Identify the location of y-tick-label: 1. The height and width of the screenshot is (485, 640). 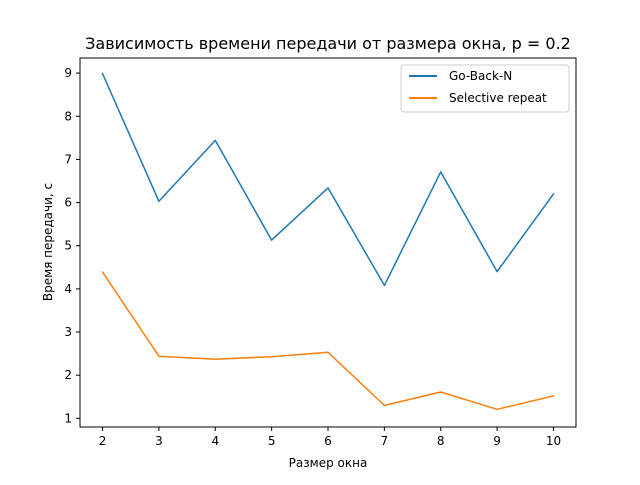
(68, 418).